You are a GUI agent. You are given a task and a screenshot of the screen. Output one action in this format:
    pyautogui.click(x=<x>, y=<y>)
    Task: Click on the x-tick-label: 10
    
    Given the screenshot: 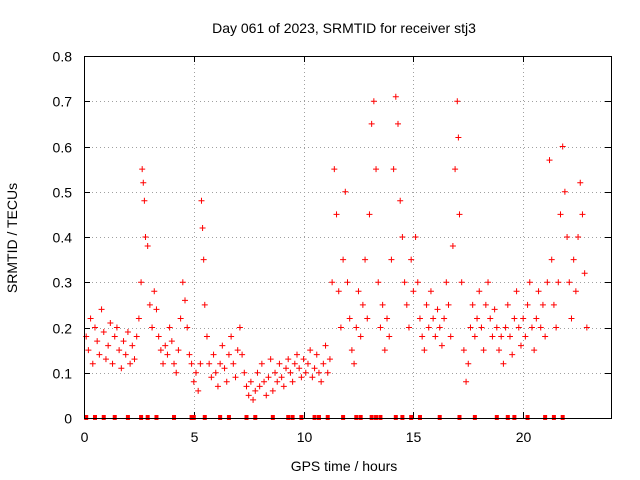 What is the action you would take?
    pyautogui.click(x=305, y=437)
    